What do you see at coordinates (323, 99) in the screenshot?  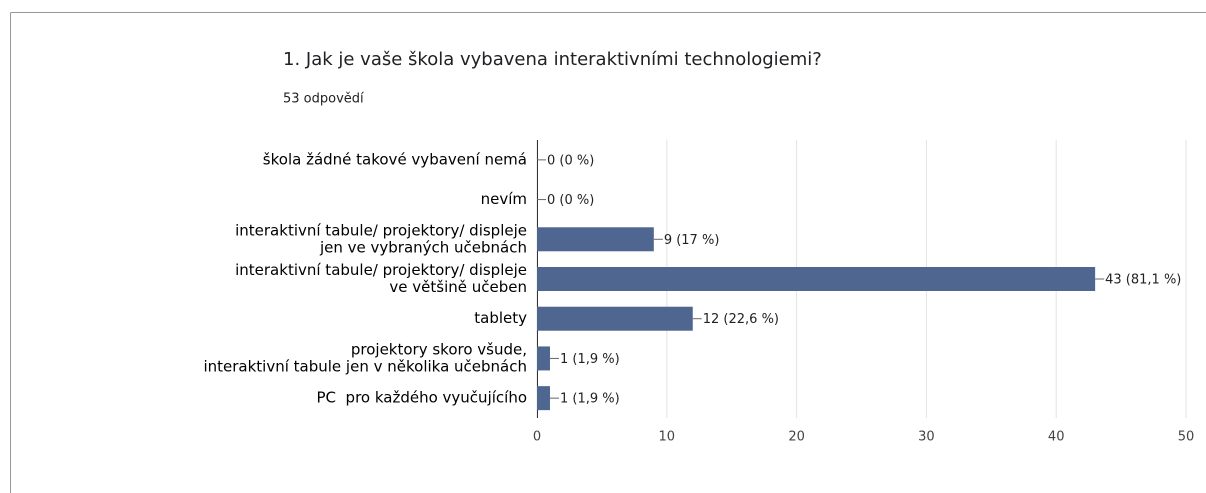 I see `chart-subtitle: 53 odpovědí` at bounding box center [323, 99].